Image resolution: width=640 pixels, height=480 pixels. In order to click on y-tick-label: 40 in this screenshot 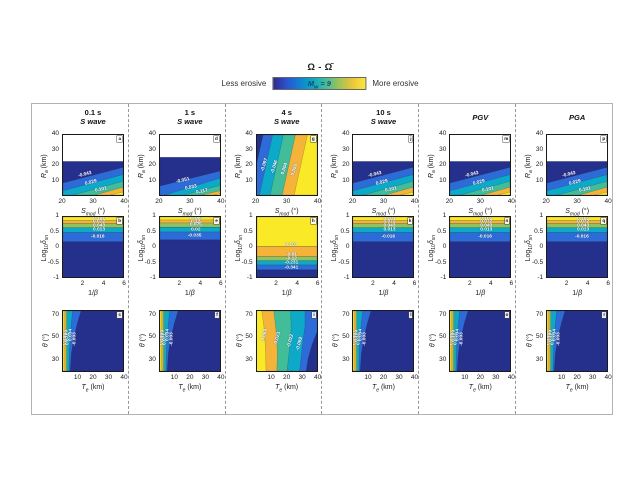, I will do `click(249, 133)`.